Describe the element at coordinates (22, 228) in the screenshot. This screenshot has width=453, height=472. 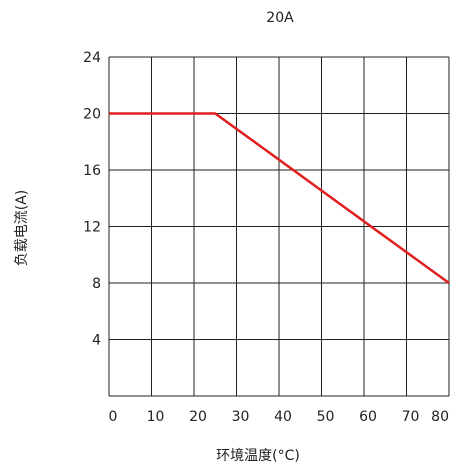
I see `y-axis-label: 负载电流(A)` at that location.